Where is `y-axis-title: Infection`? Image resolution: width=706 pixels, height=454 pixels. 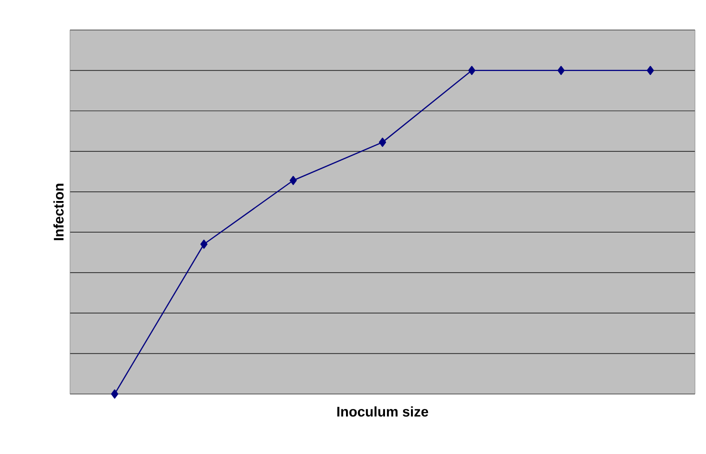 y-axis-title: Infection is located at coordinates (58, 212).